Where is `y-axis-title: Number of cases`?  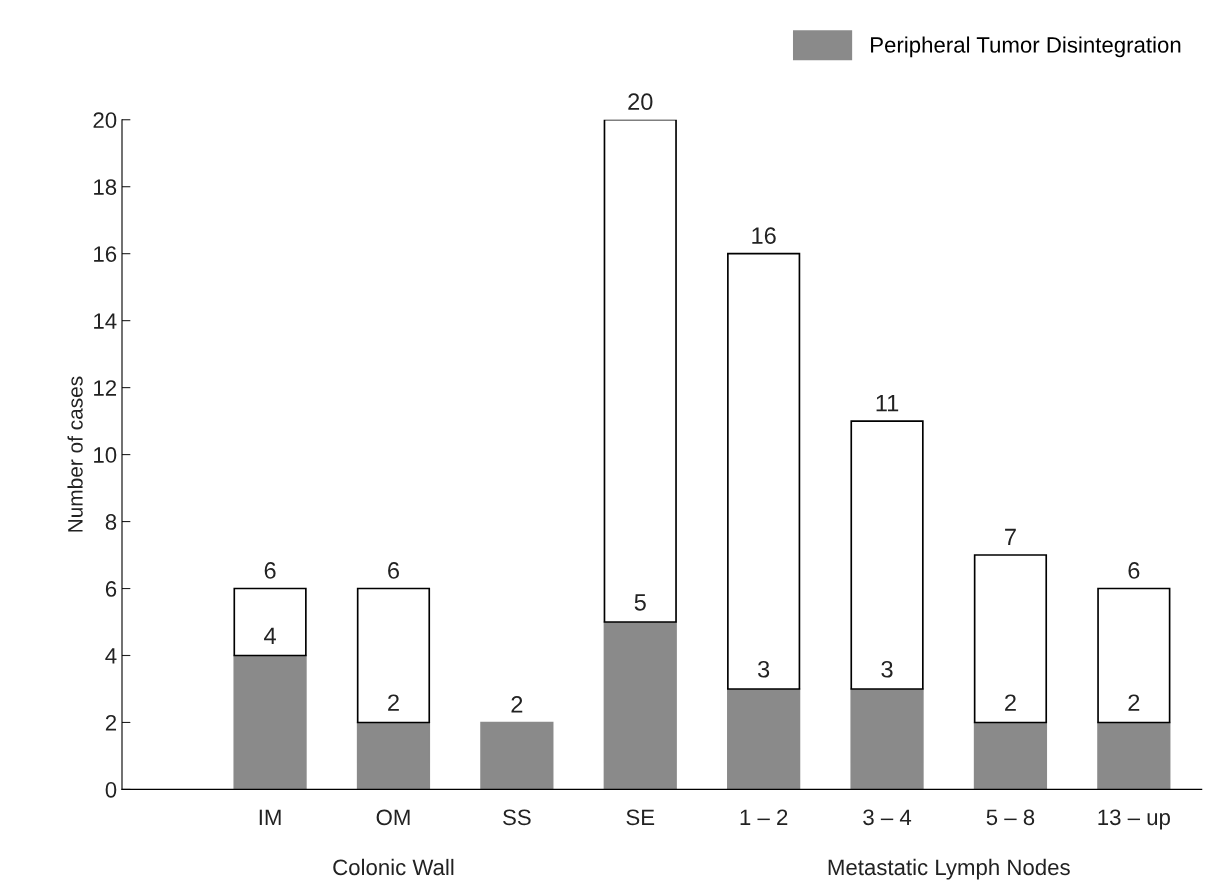 y-axis-title: Number of cases is located at coordinates (75, 454).